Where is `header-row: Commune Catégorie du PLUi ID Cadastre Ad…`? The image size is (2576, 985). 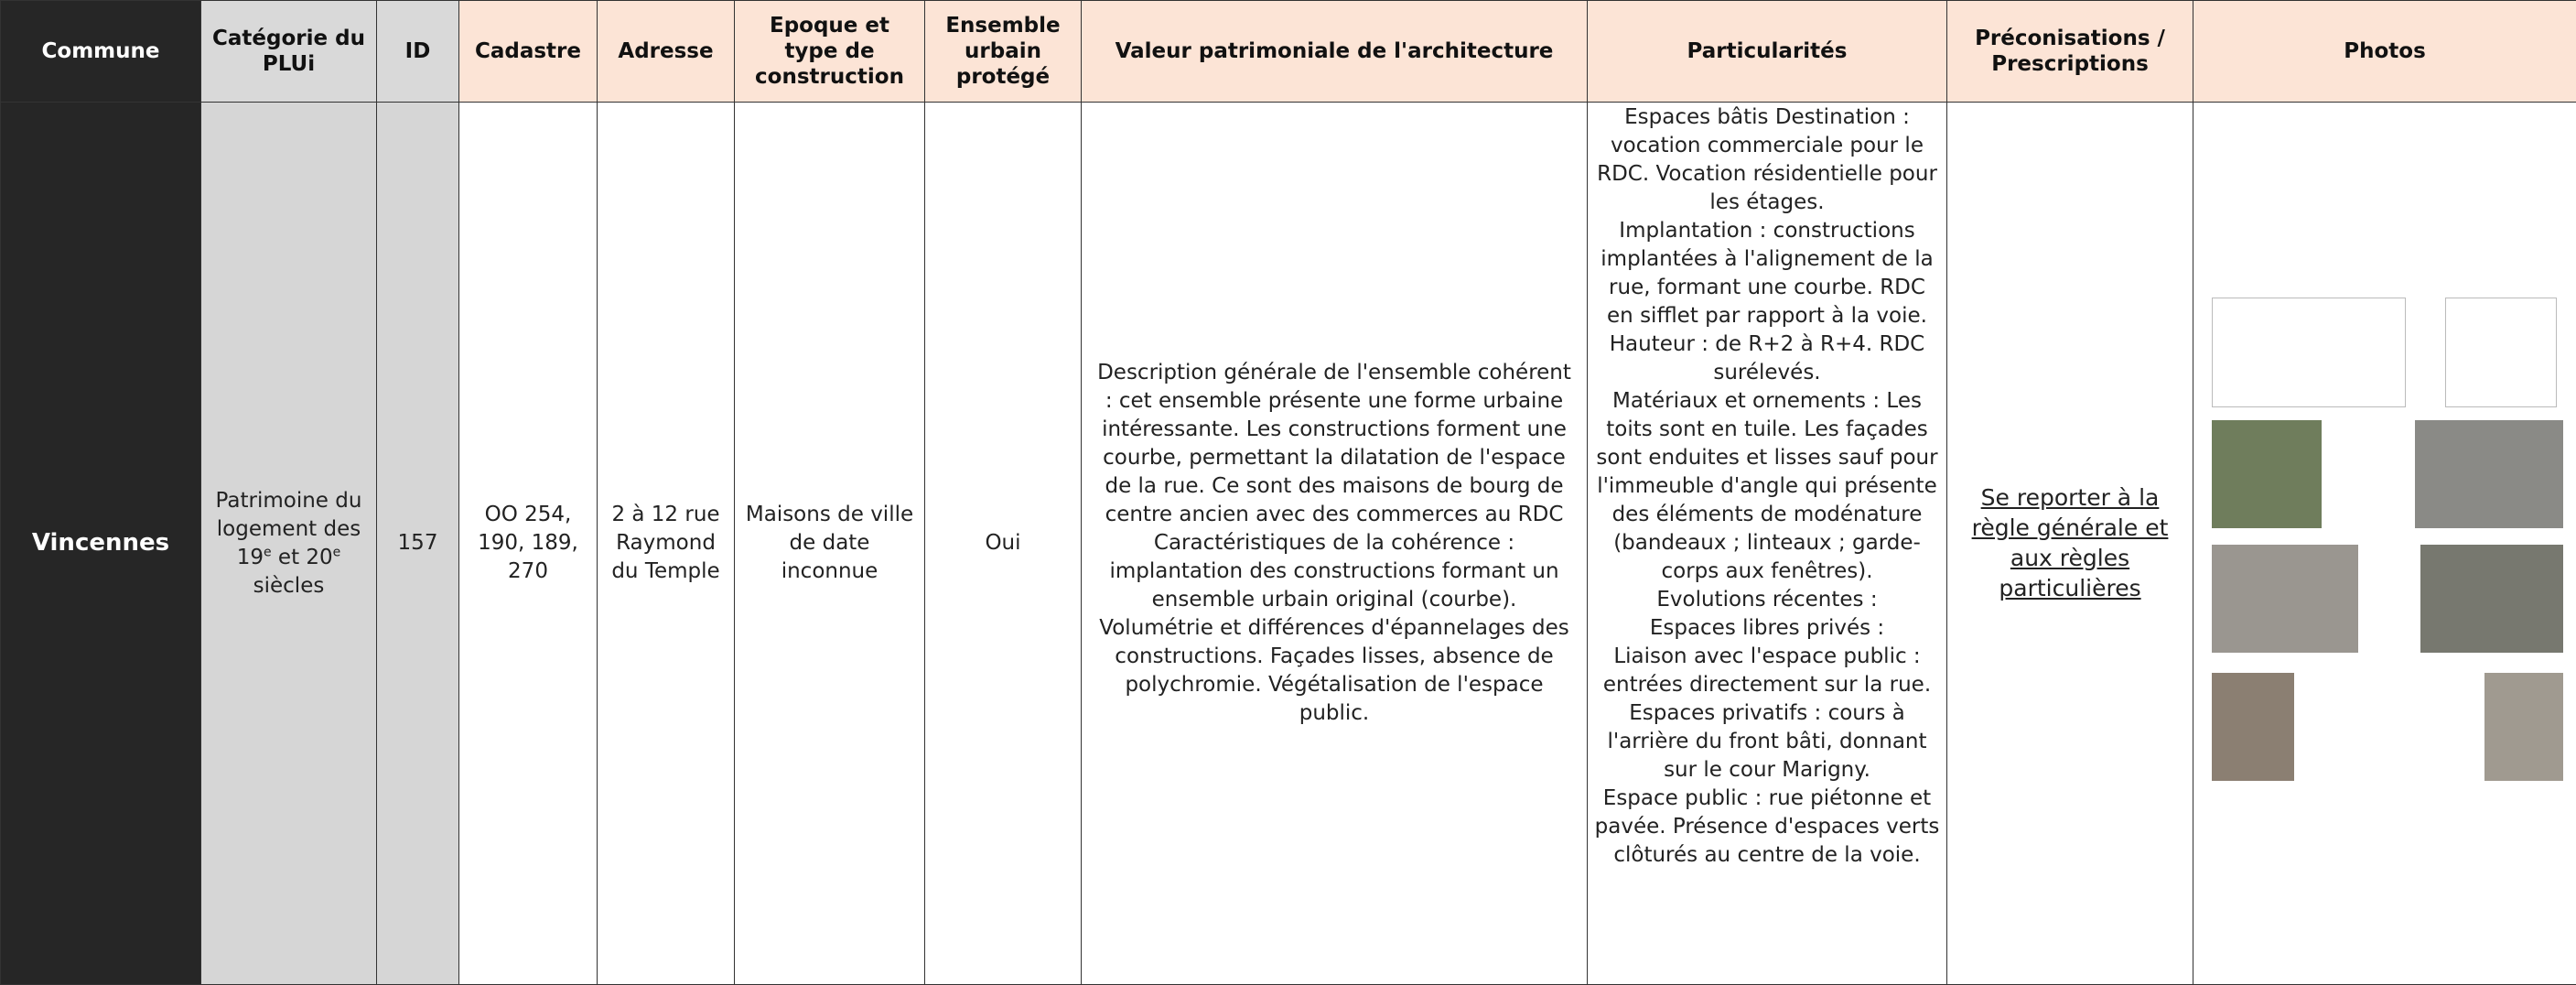
header-row: Commune Catégorie du PLUi ID Cadastre Ad… is located at coordinates (1289, 52).